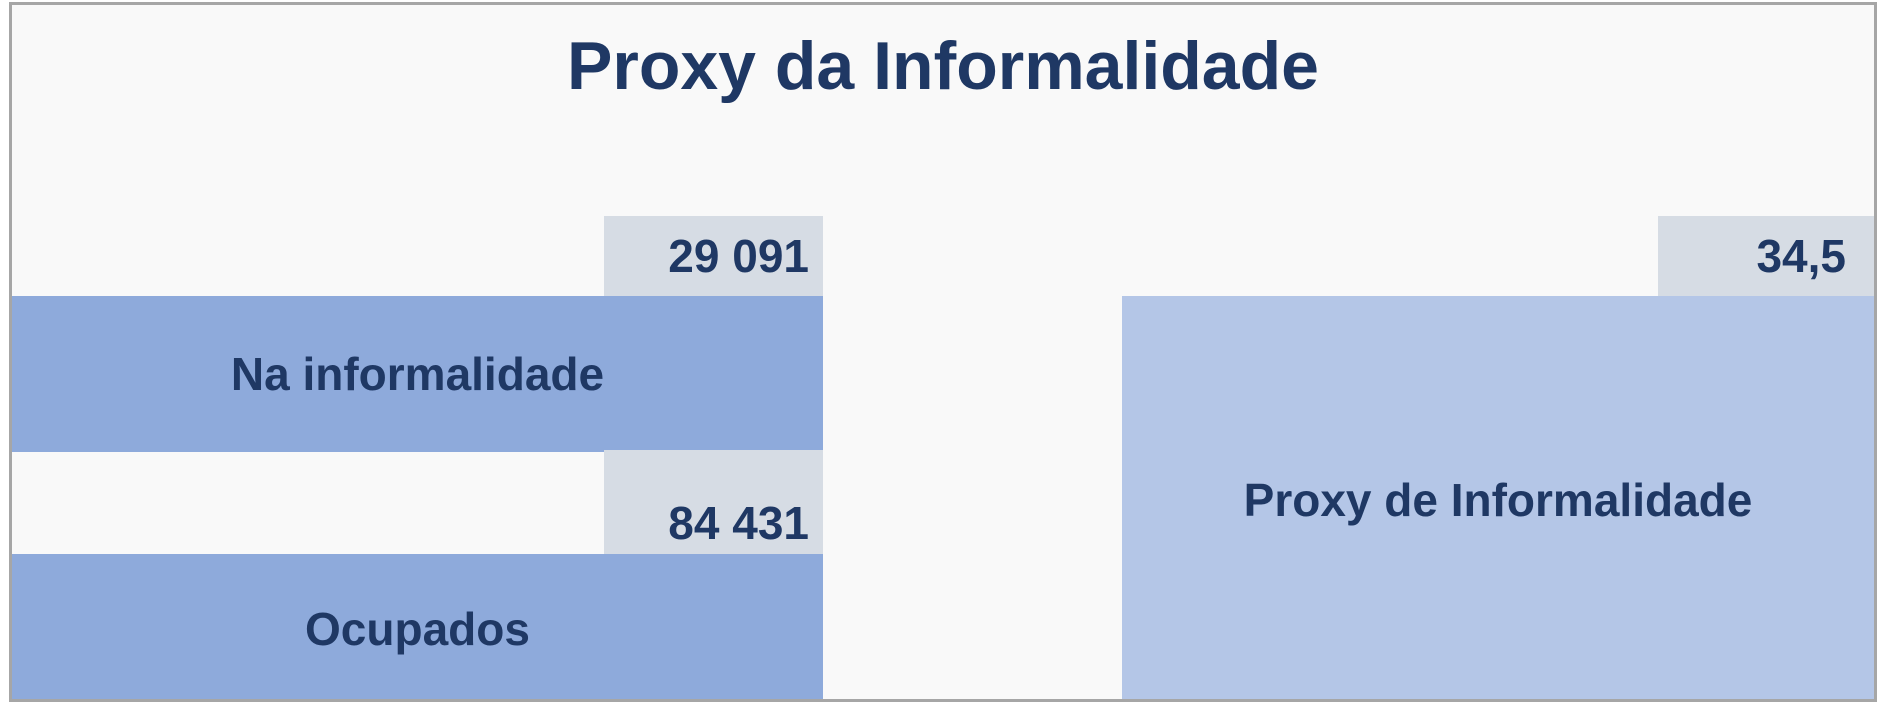 The height and width of the screenshot is (702, 1887). I want to click on card-value: 84 431, so click(713, 502).